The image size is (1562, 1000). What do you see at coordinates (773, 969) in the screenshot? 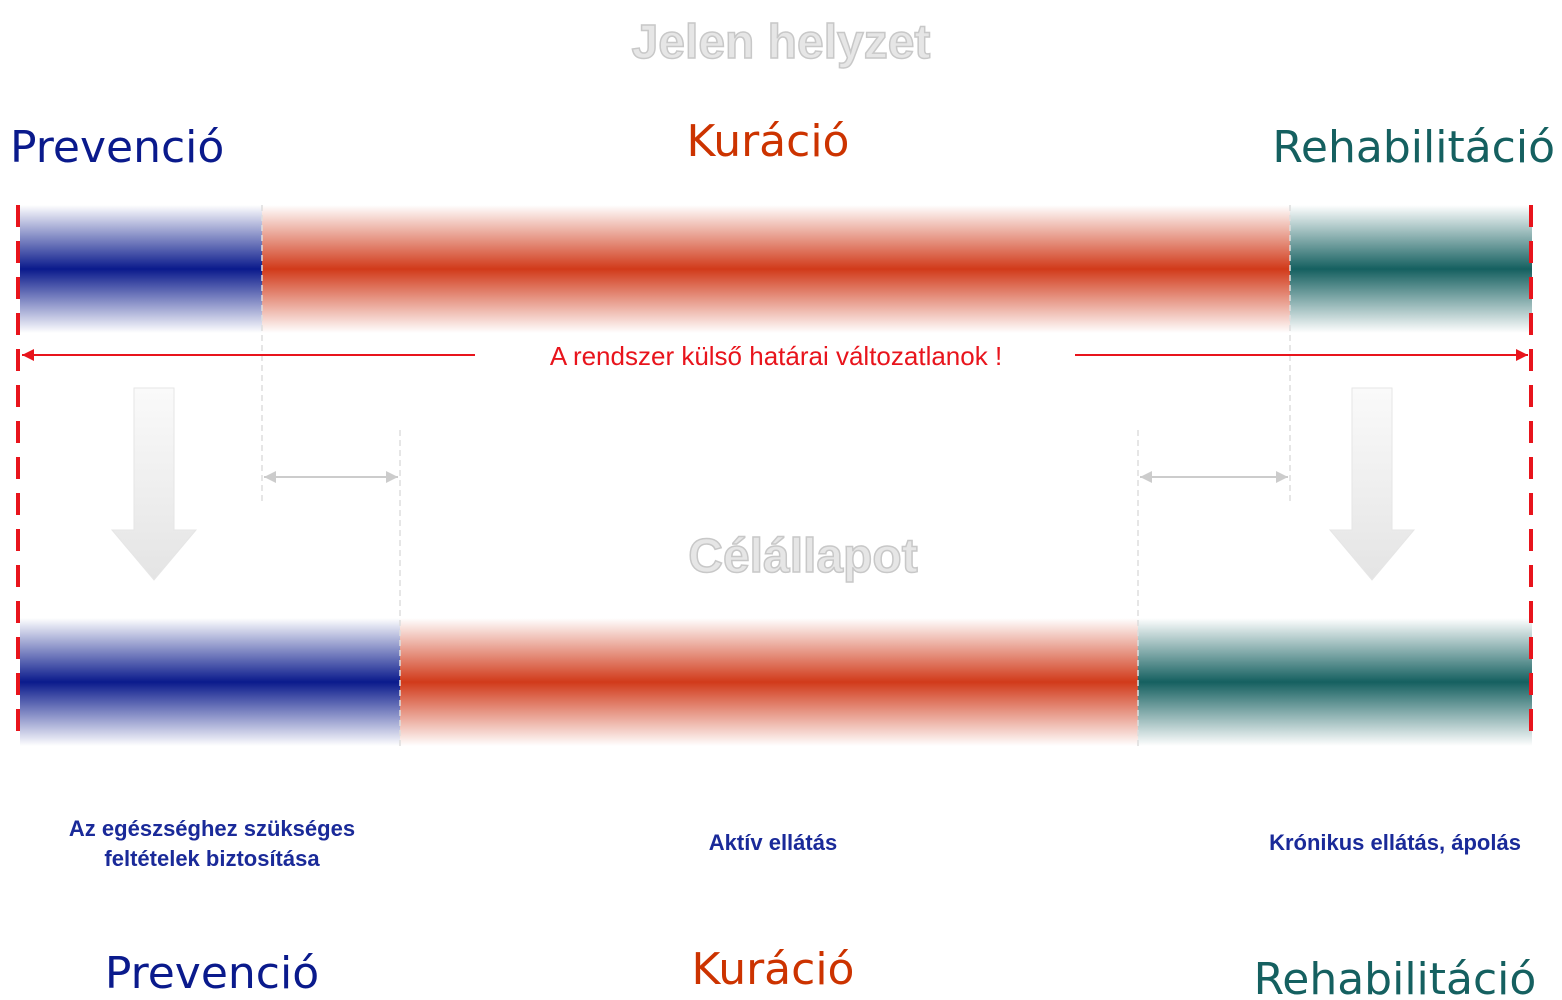
I see `bottom-label: Kuráció` at bounding box center [773, 969].